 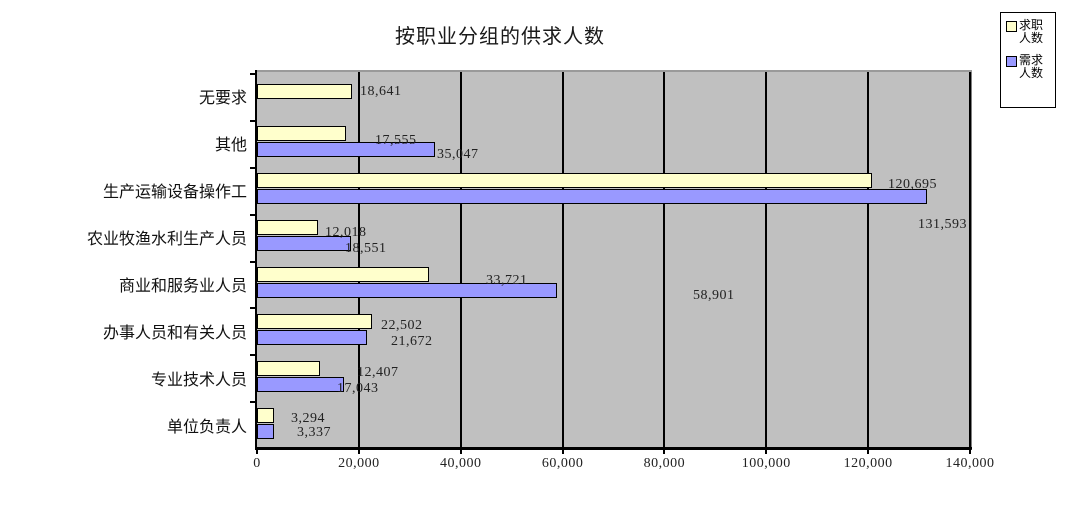 I want to click on y-axis-category-label: 其他, so click(x=230, y=146).